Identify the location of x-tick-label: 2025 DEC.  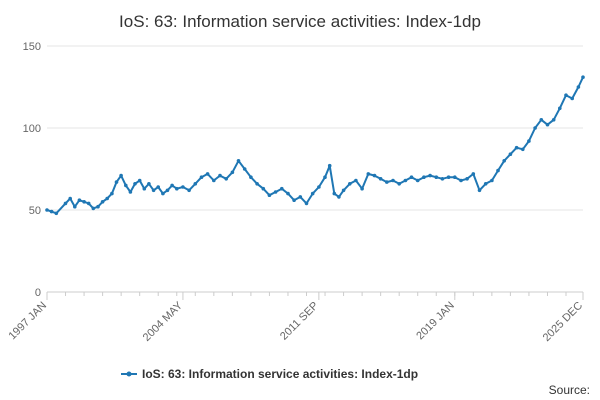
(563, 322).